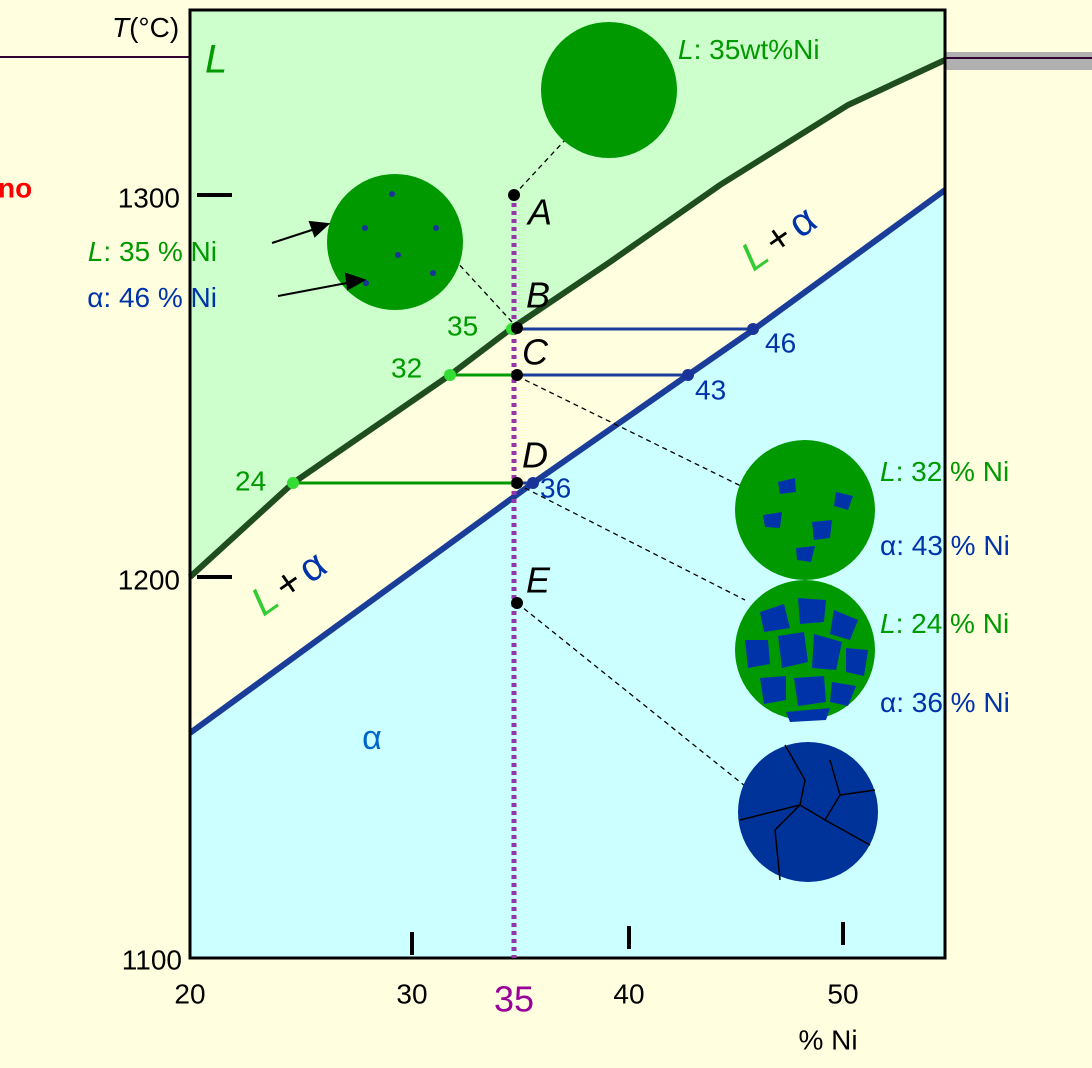 This screenshot has width=1092, height=1068. What do you see at coordinates (121, 27) in the screenshot?
I see `text-part: T` at bounding box center [121, 27].